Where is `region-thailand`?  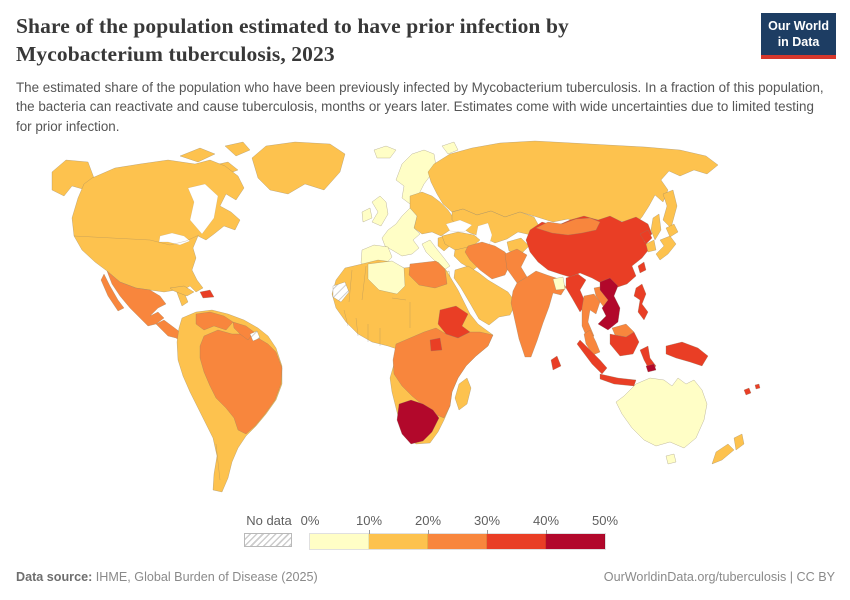 region-thailand is located at coordinates (591, 317).